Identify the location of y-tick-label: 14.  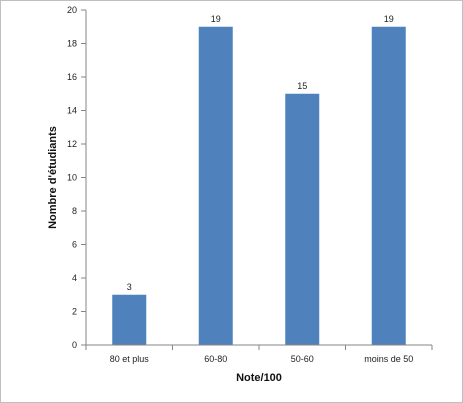
(72, 111).